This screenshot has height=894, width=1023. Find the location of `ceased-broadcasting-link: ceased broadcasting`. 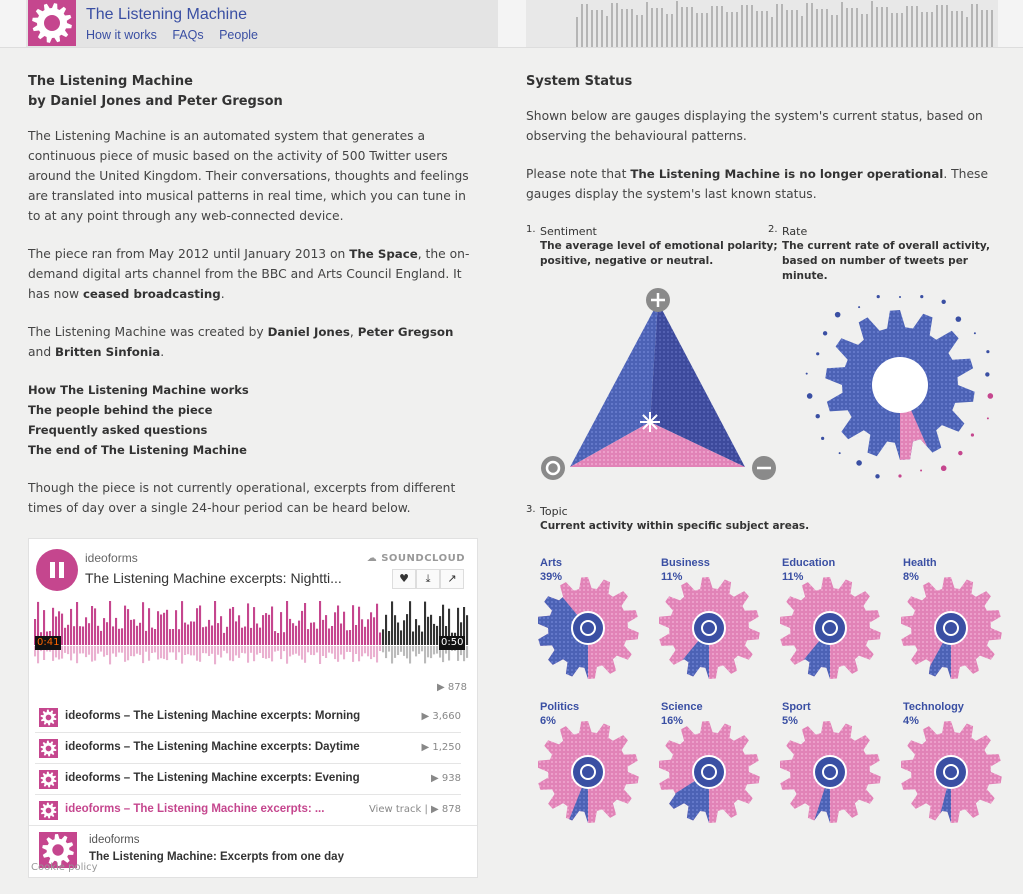

ceased-broadcasting-link: ceased broadcasting is located at coordinates (151, 294).